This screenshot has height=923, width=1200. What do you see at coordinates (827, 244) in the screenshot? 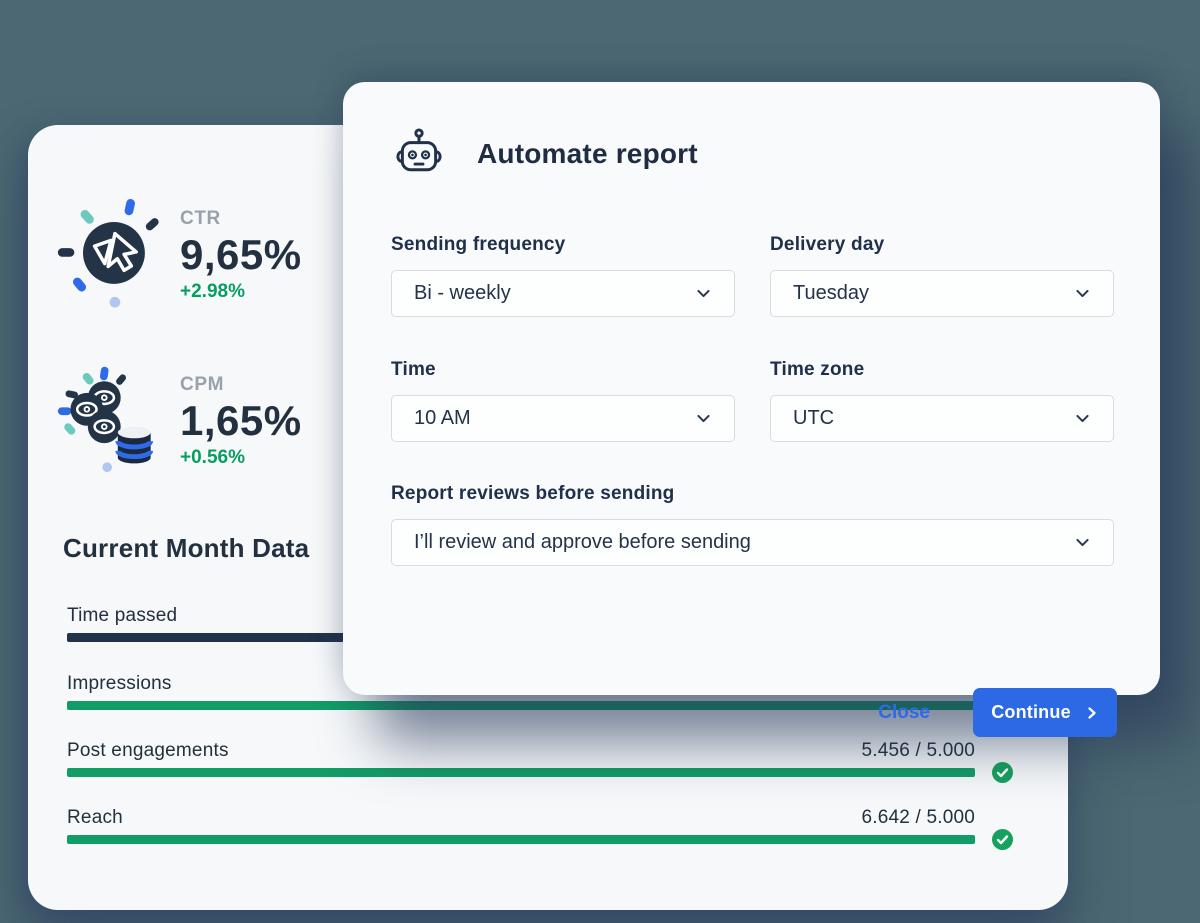
I see `field-label: Delivery day` at bounding box center [827, 244].